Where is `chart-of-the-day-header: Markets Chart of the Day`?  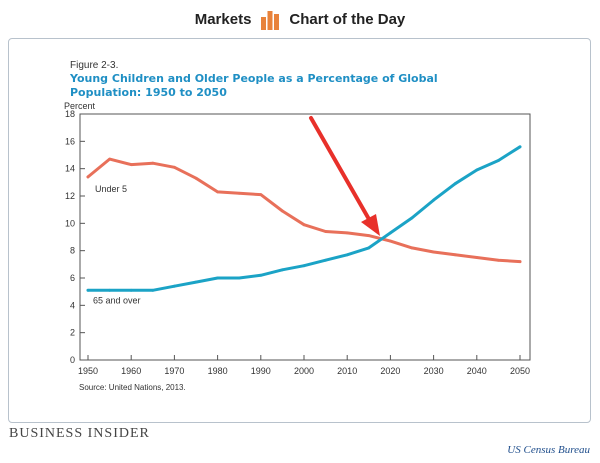 chart-of-the-day-header: Markets Chart of the Day is located at coordinates (300, 19).